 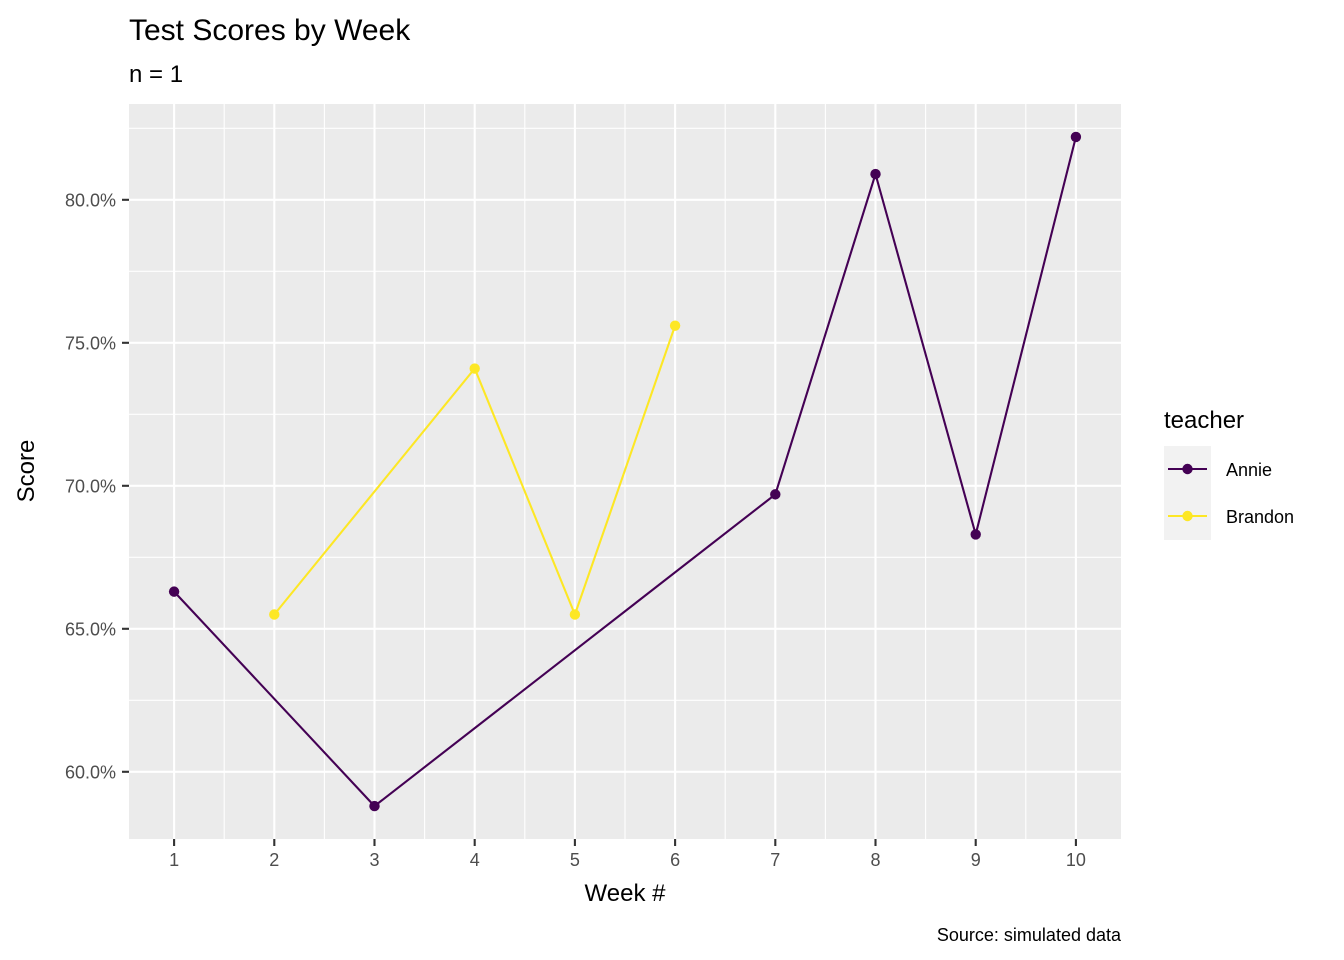 I want to click on series-line-brandon, so click(x=475, y=470).